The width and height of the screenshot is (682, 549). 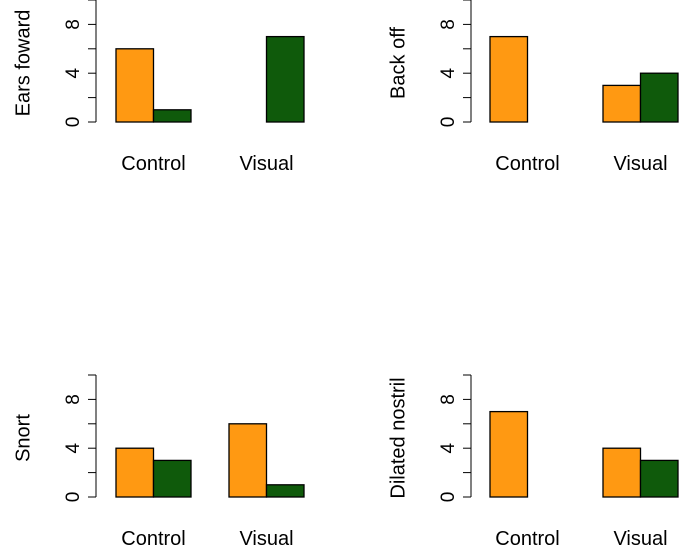 What do you see at coordinates (23, 438) in the screenshot?
I see `y-axis-label: Snort` at bounding box center [23, 438].